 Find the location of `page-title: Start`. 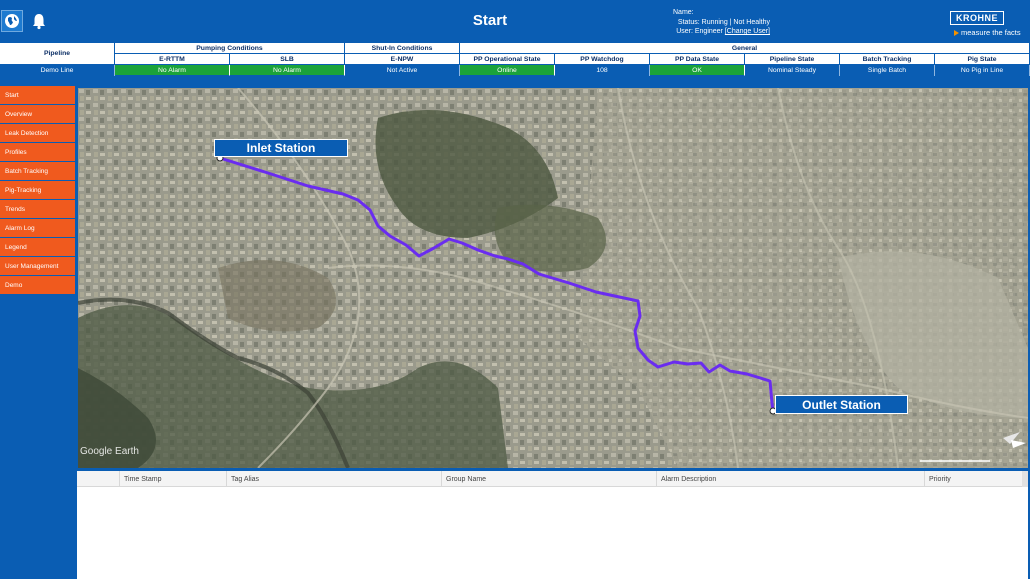

page-title: Start is located at coordinates (490, 20).